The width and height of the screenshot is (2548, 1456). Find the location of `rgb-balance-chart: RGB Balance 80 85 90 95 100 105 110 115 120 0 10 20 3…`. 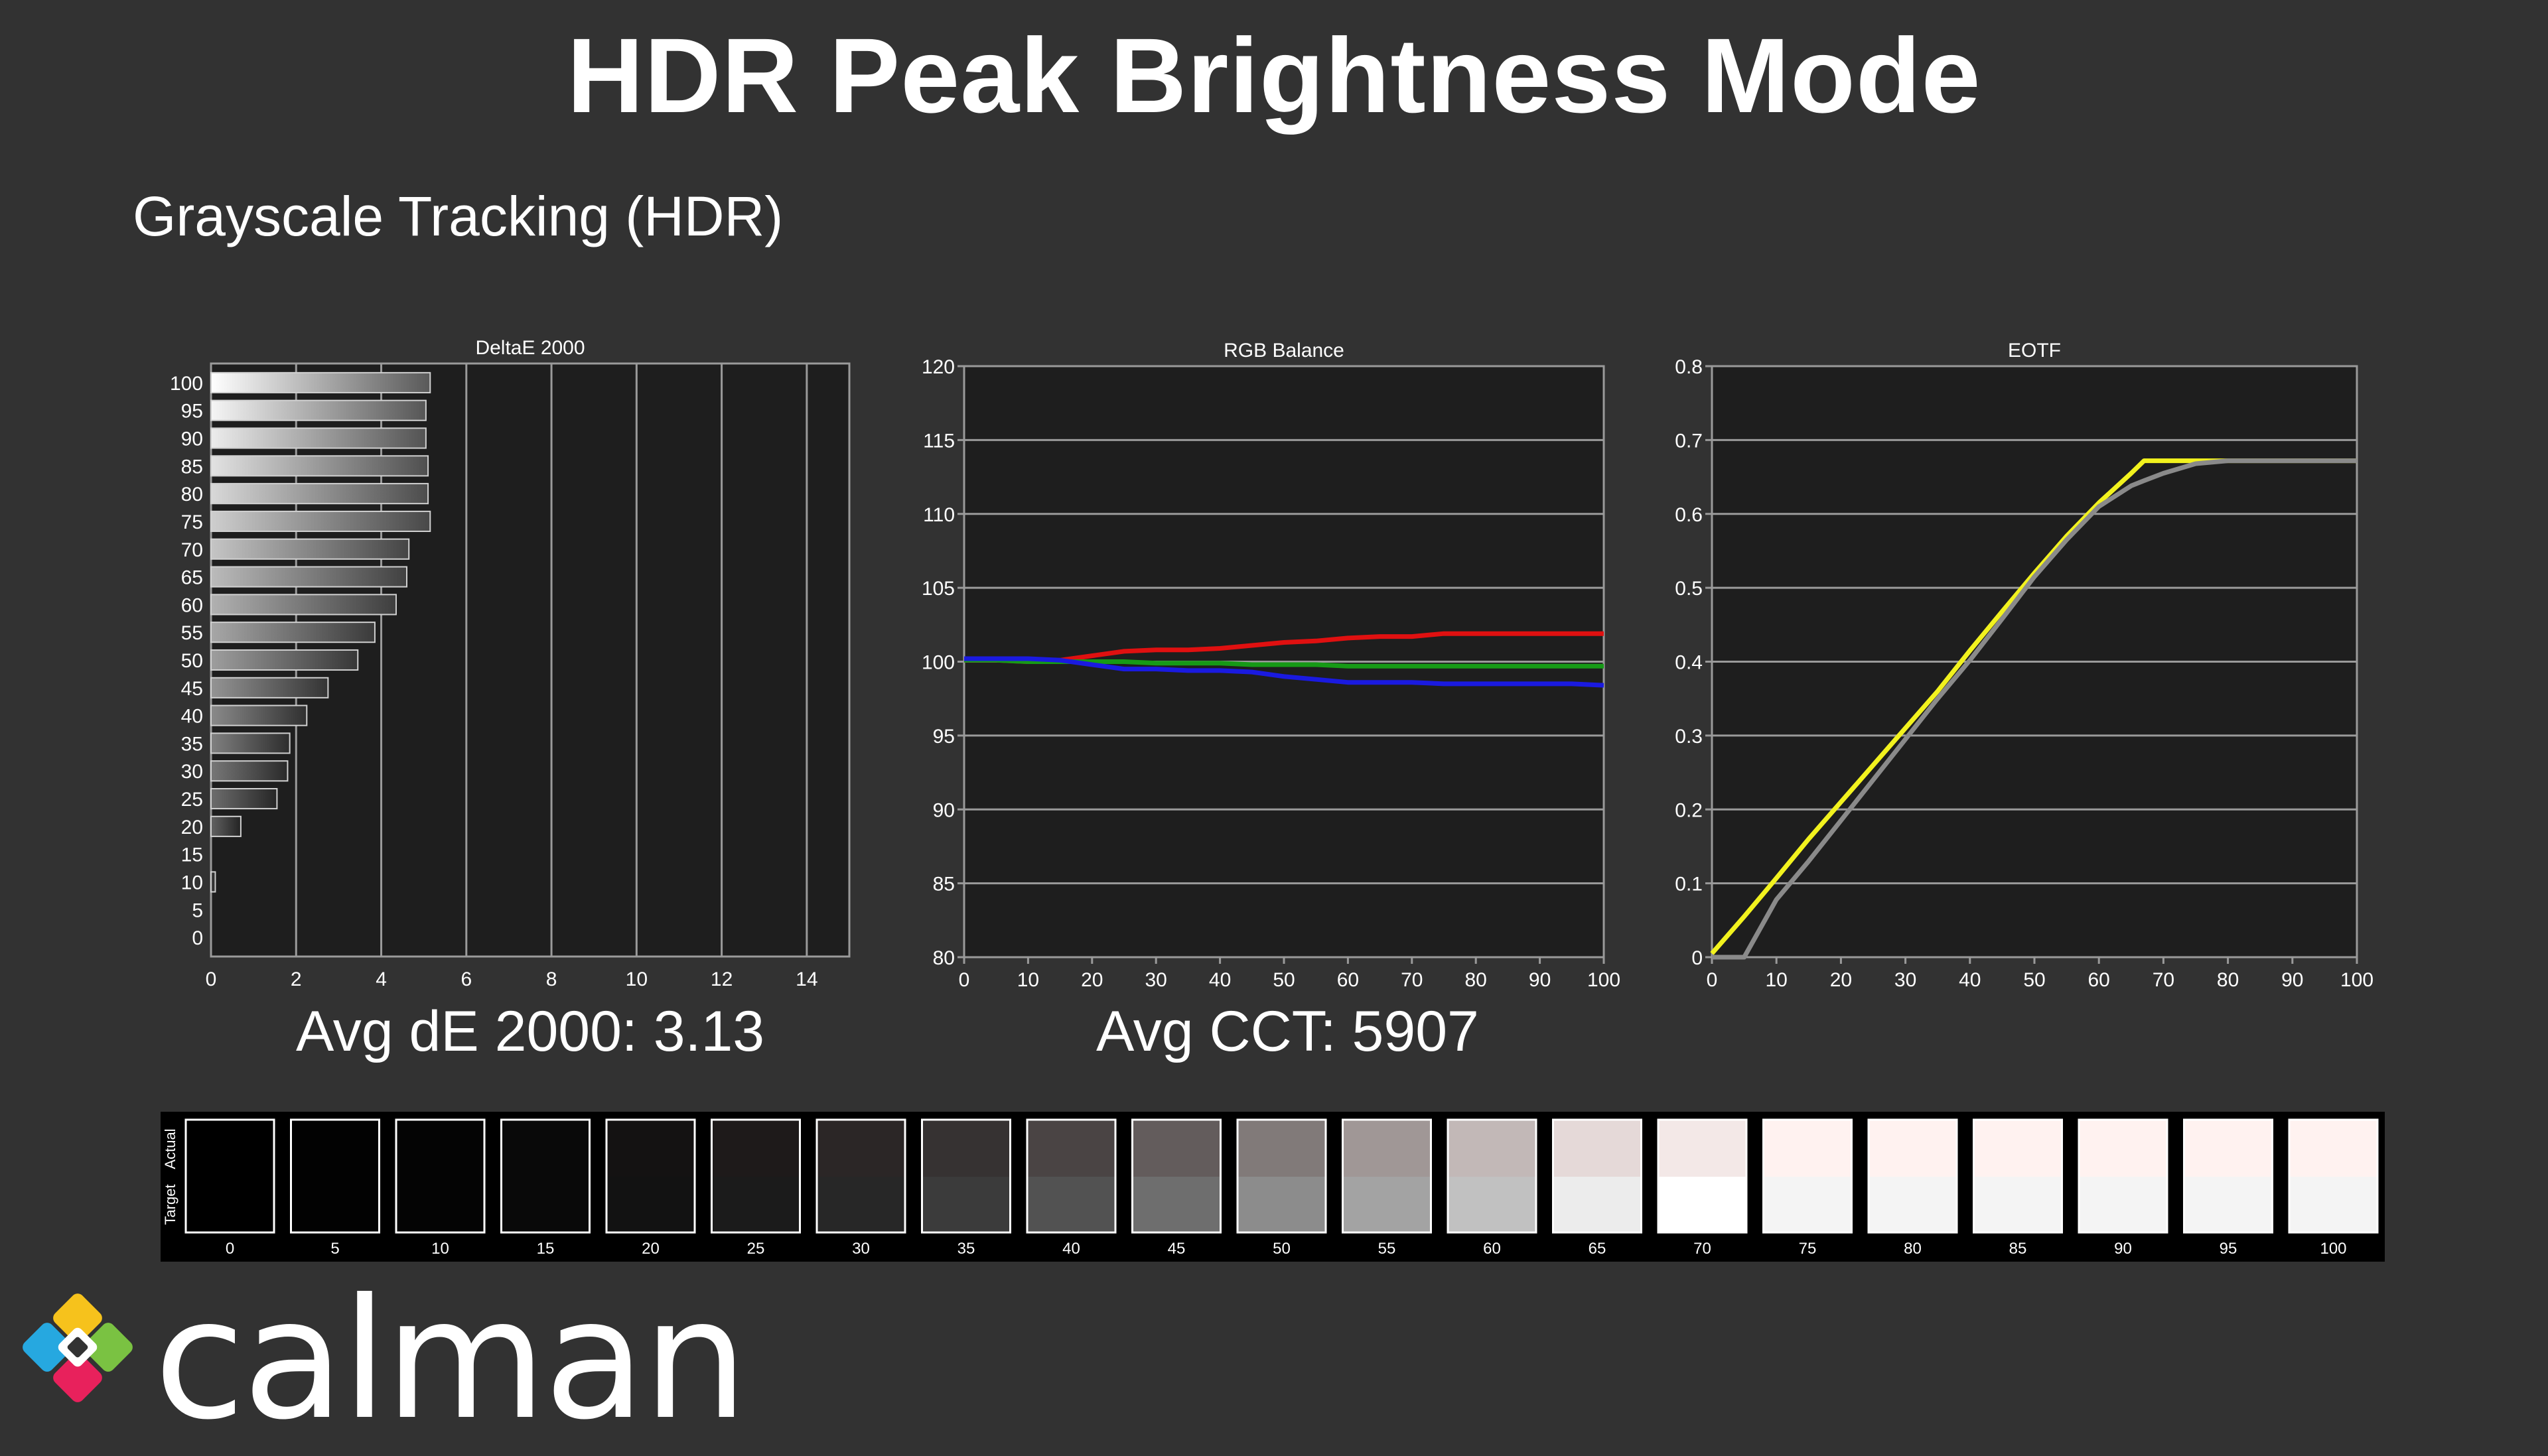

rgb-balance-chart: RGB Balance 80 85 90 95 100 105 110 115 120 0 10 20 3… is located at coordinates (1271, 665).